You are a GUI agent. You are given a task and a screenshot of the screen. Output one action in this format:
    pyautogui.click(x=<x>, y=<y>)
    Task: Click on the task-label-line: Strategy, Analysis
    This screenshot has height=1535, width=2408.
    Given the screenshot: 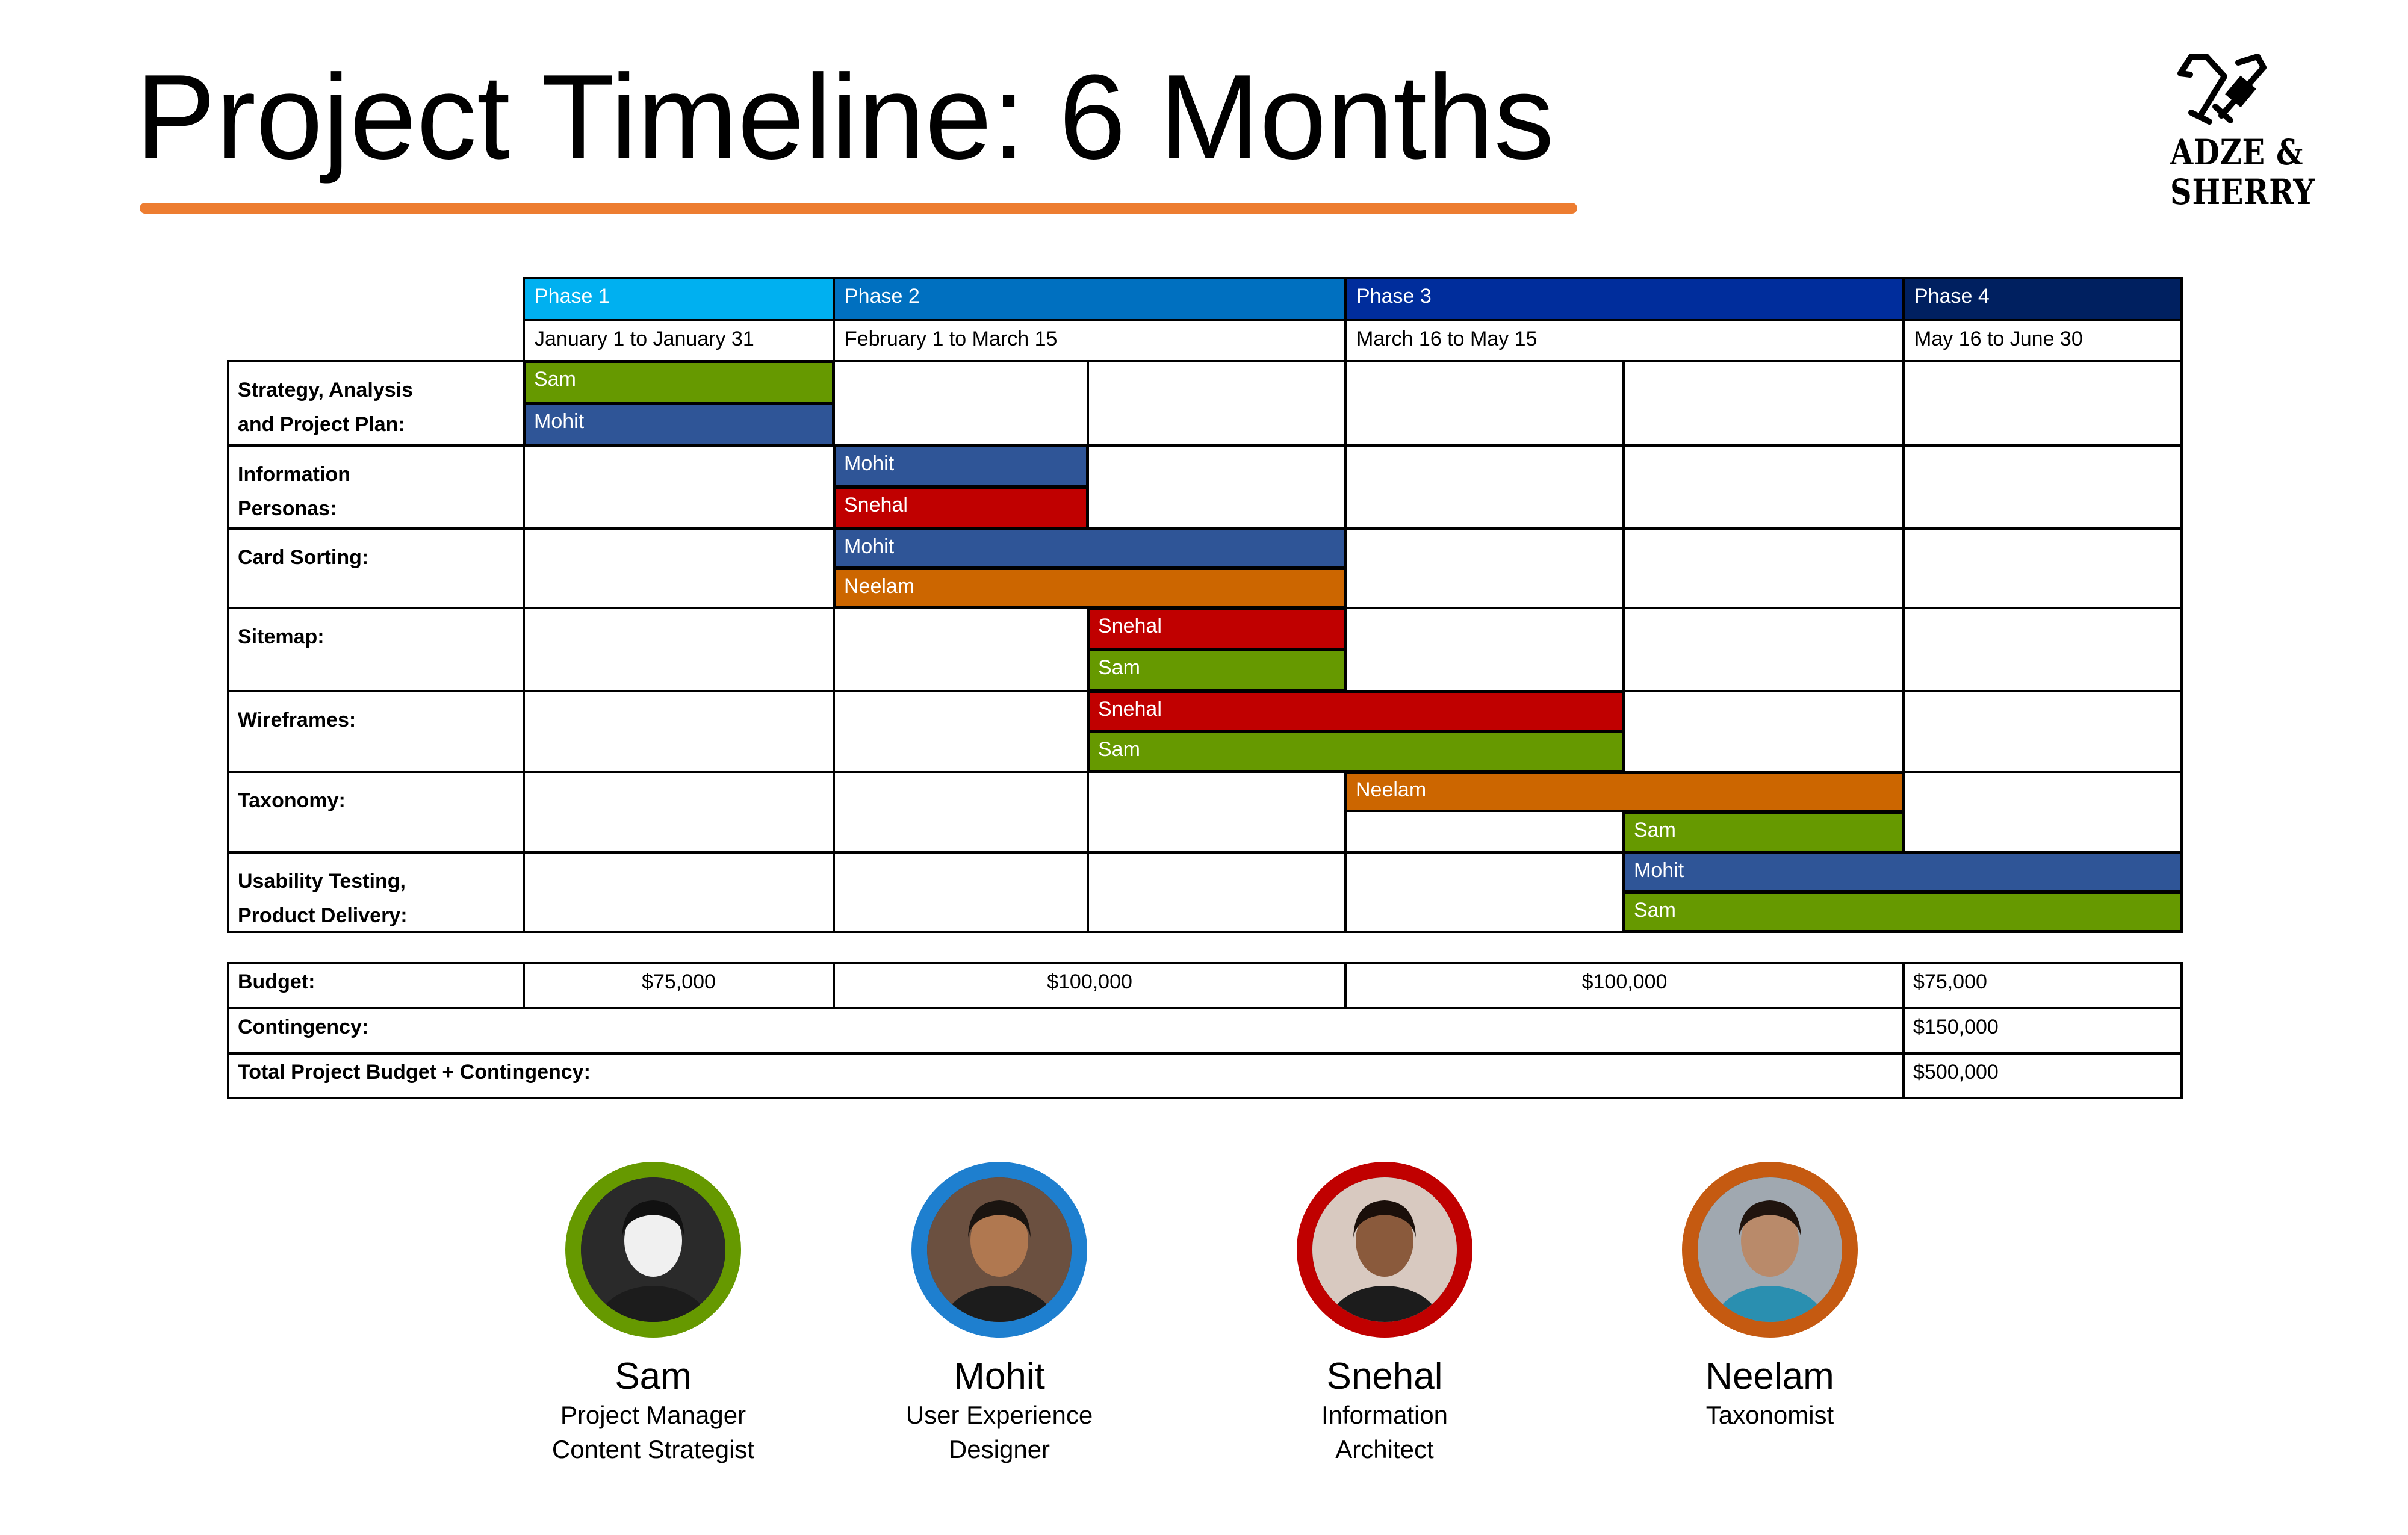 What is the action you would take?
    pyautogui.click(x=326, y=390)
    